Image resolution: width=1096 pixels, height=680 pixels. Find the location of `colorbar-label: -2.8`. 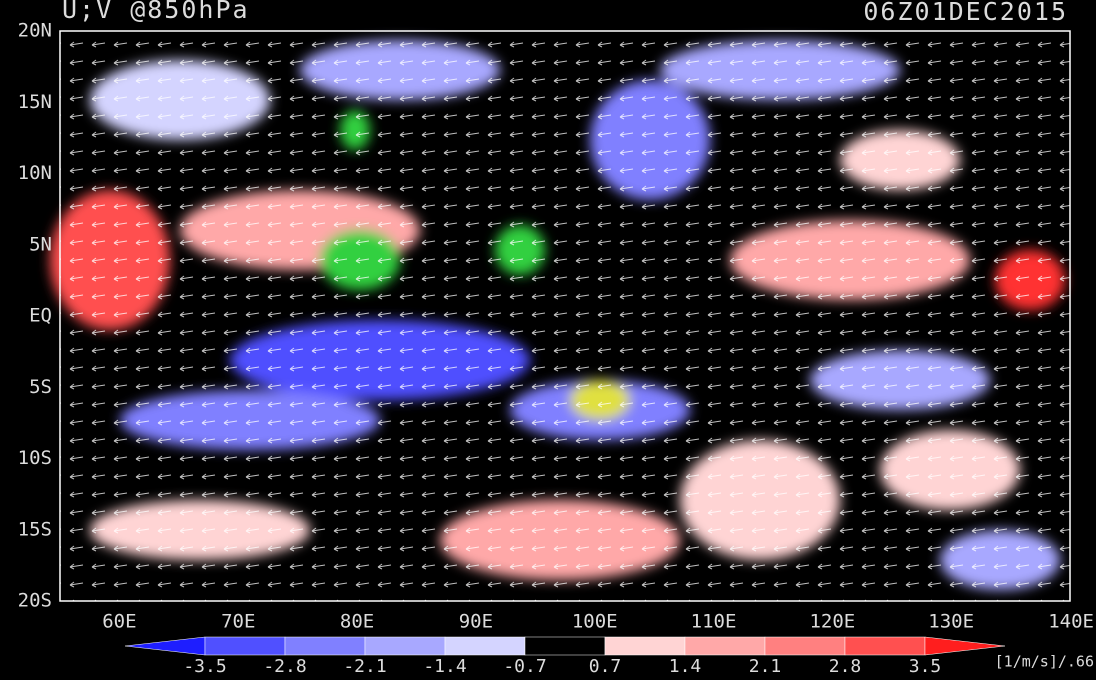

colorbar-label: -2.8 is located at coordinates (284, 666).